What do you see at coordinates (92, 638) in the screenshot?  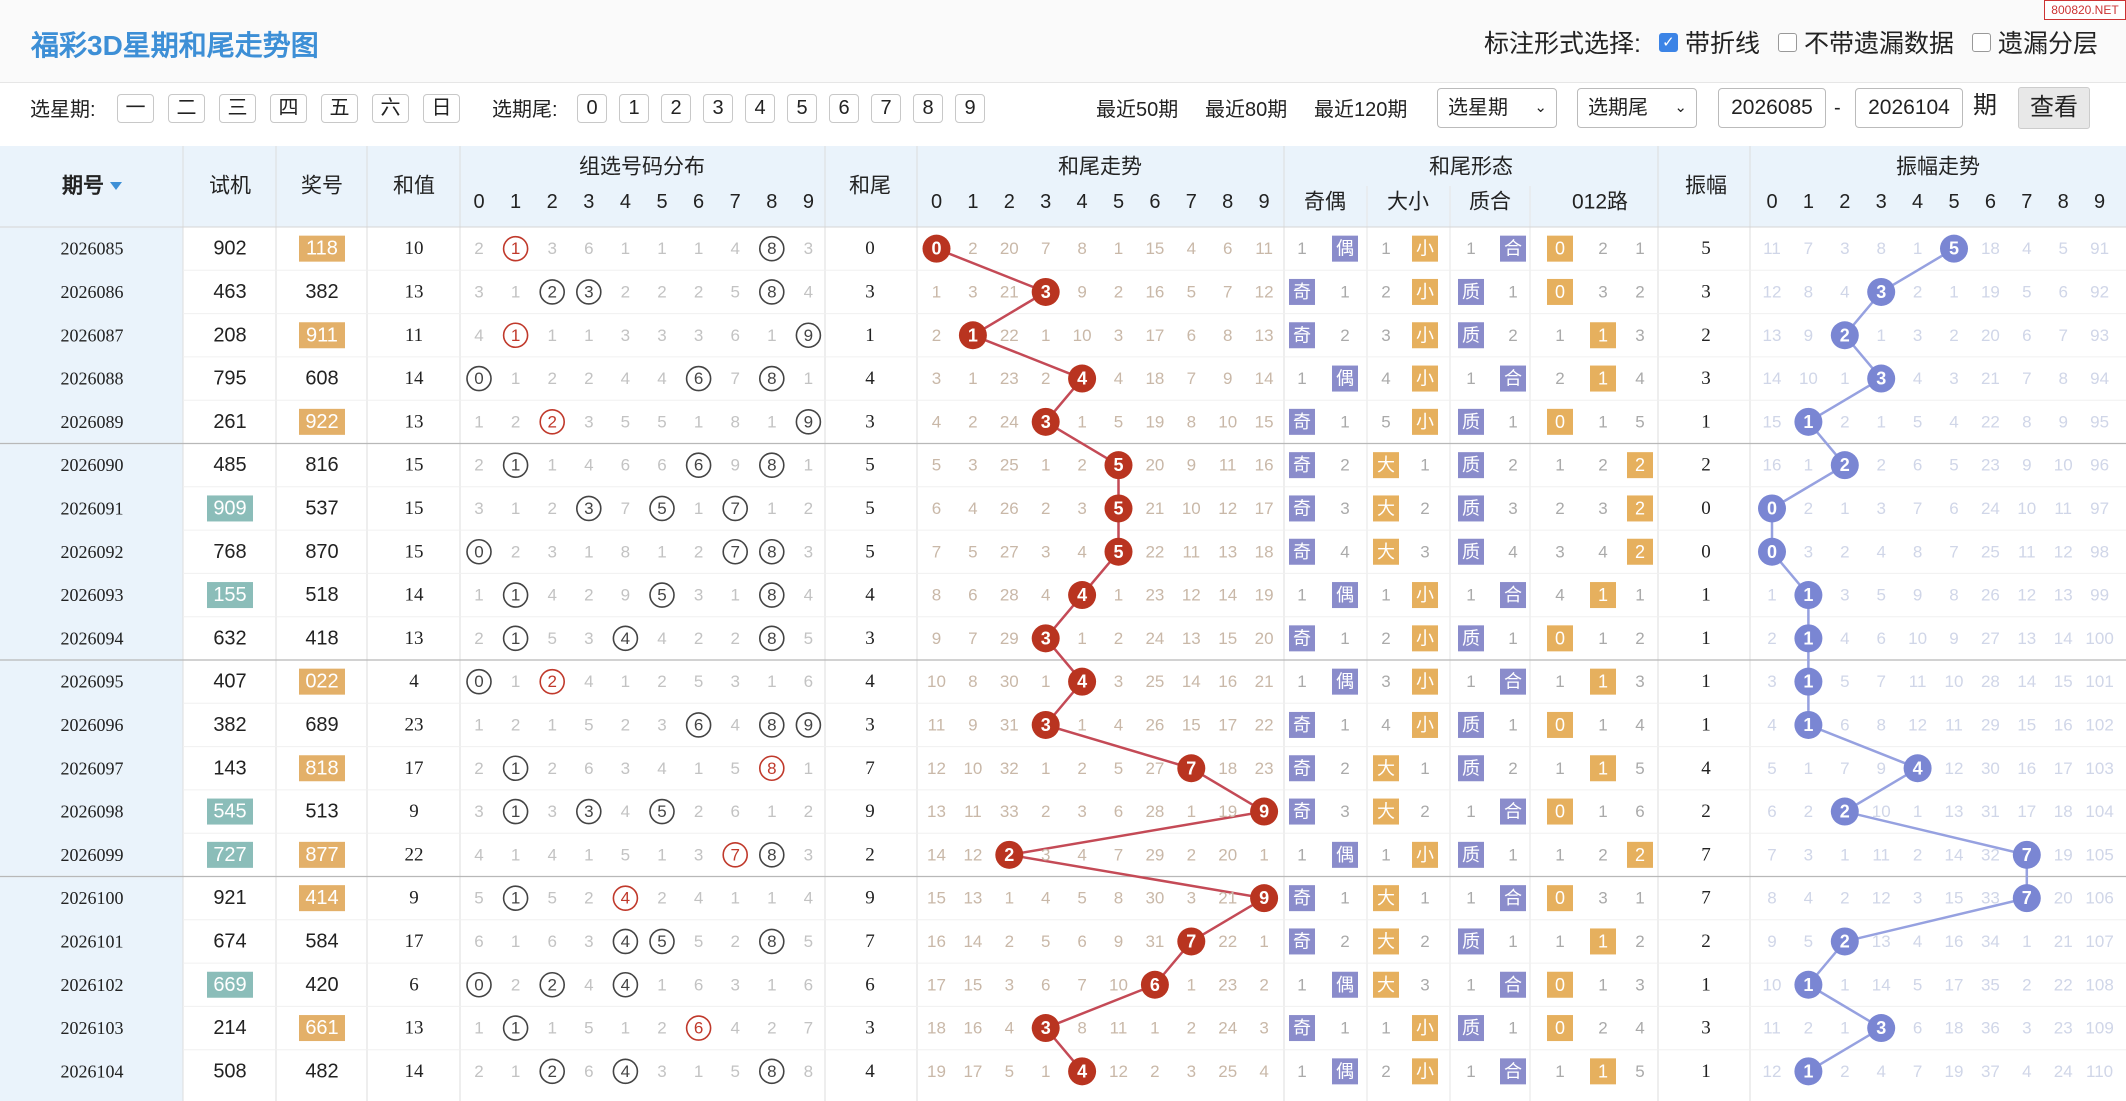 I see `issue-cell: 2026094` at bounding box center [92, 638].